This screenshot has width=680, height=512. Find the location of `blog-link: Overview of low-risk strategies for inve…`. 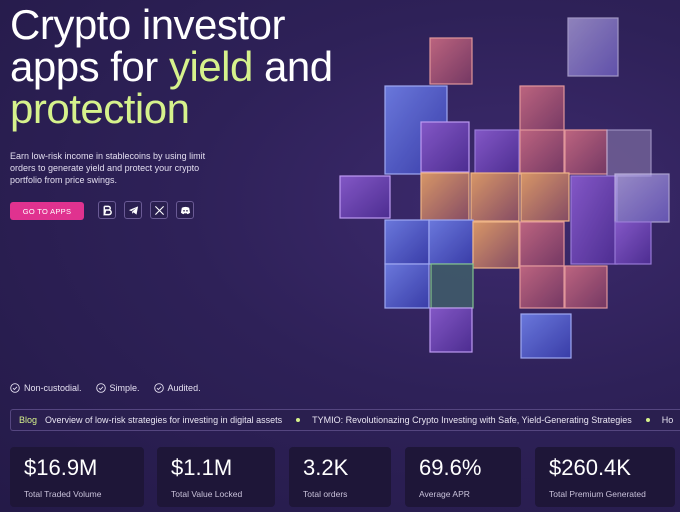

blog-link: Overview of low-risk strategies for inve… is located at coordinates (164, 420).